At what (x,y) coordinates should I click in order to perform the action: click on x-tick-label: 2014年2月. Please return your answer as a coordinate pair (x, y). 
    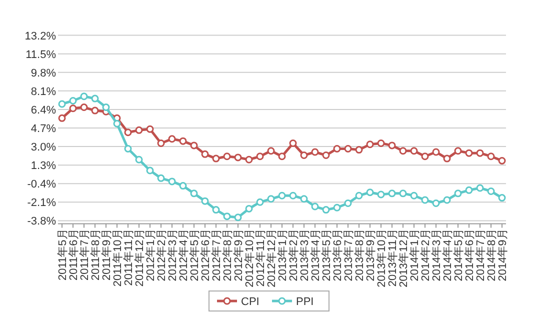
    Looking at the image, I should click on (426, 255).